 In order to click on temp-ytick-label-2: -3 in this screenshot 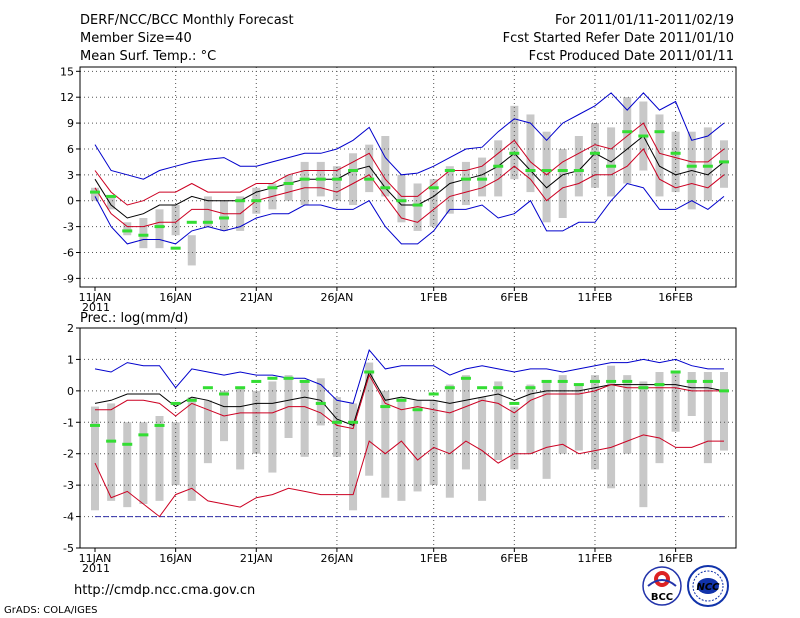, I will do `click(68, 227)`.